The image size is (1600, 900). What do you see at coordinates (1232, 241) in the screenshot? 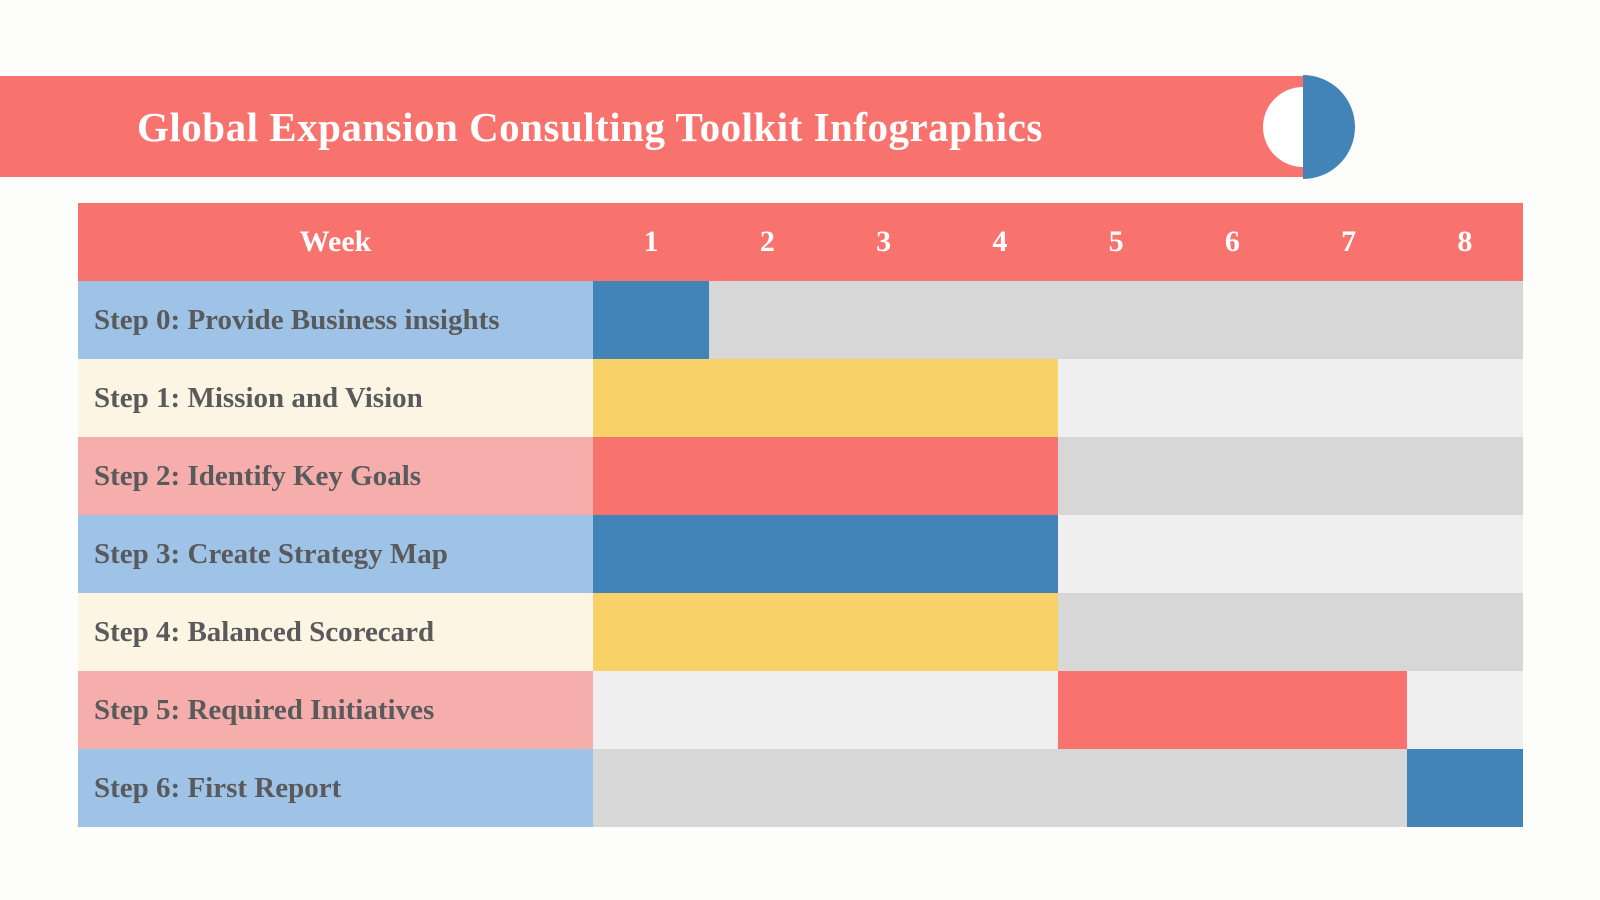
I see `week-number-6: 6` at bounding box center [1232, 241].